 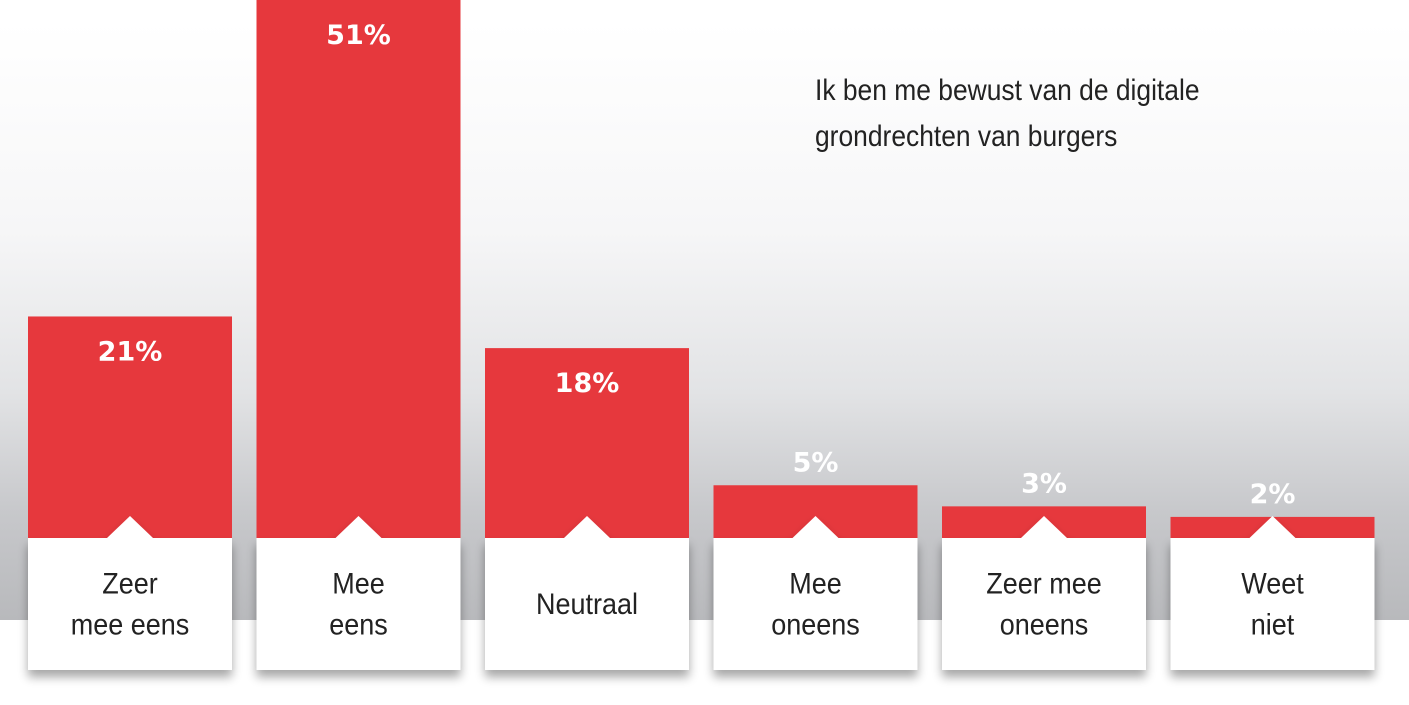 I want to click on category-label-0-line-0: Zeer, so click(x=130, y=584).